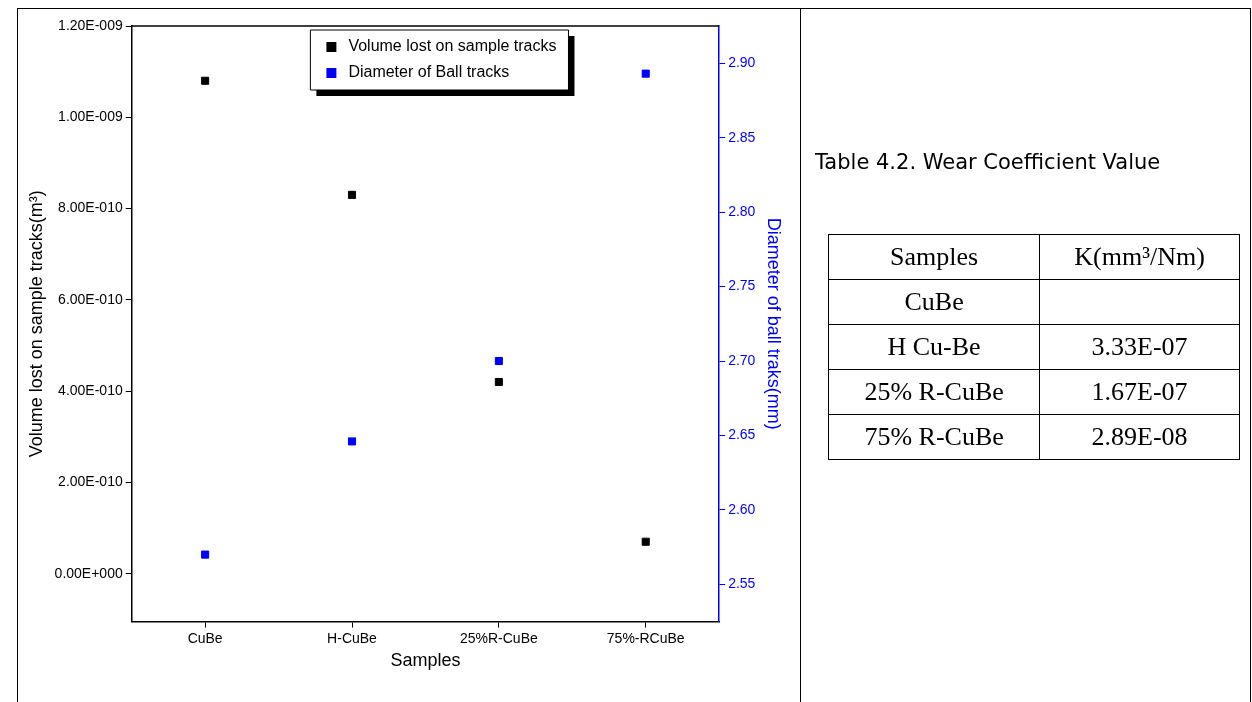 Image resolution: width=1252 pixels, height=702 pixels. I want to click on legend-label: Diameter of Ball tracks, so click(429, 72).